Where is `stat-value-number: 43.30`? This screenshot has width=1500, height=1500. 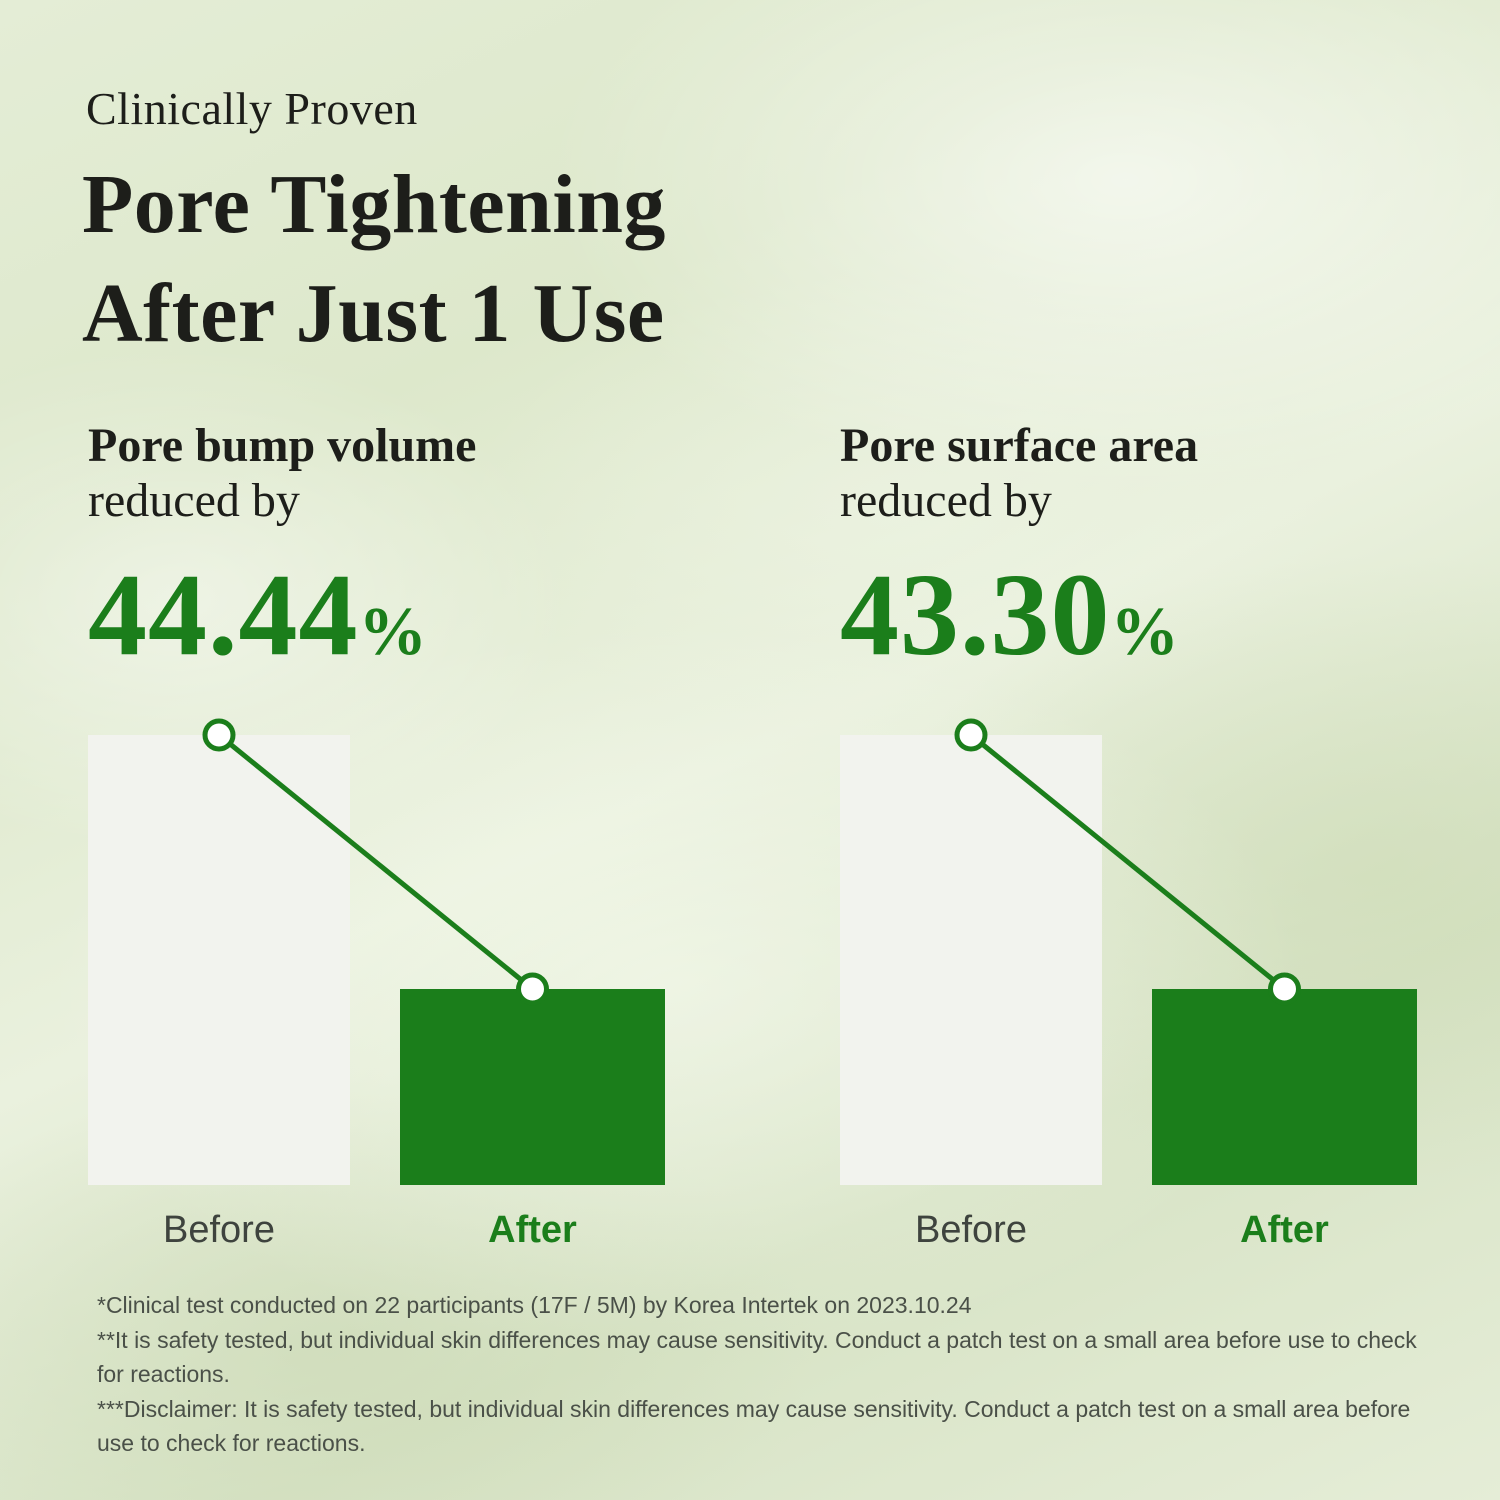
stat-value-number: 43.30 is located at coordinates (975, 615).